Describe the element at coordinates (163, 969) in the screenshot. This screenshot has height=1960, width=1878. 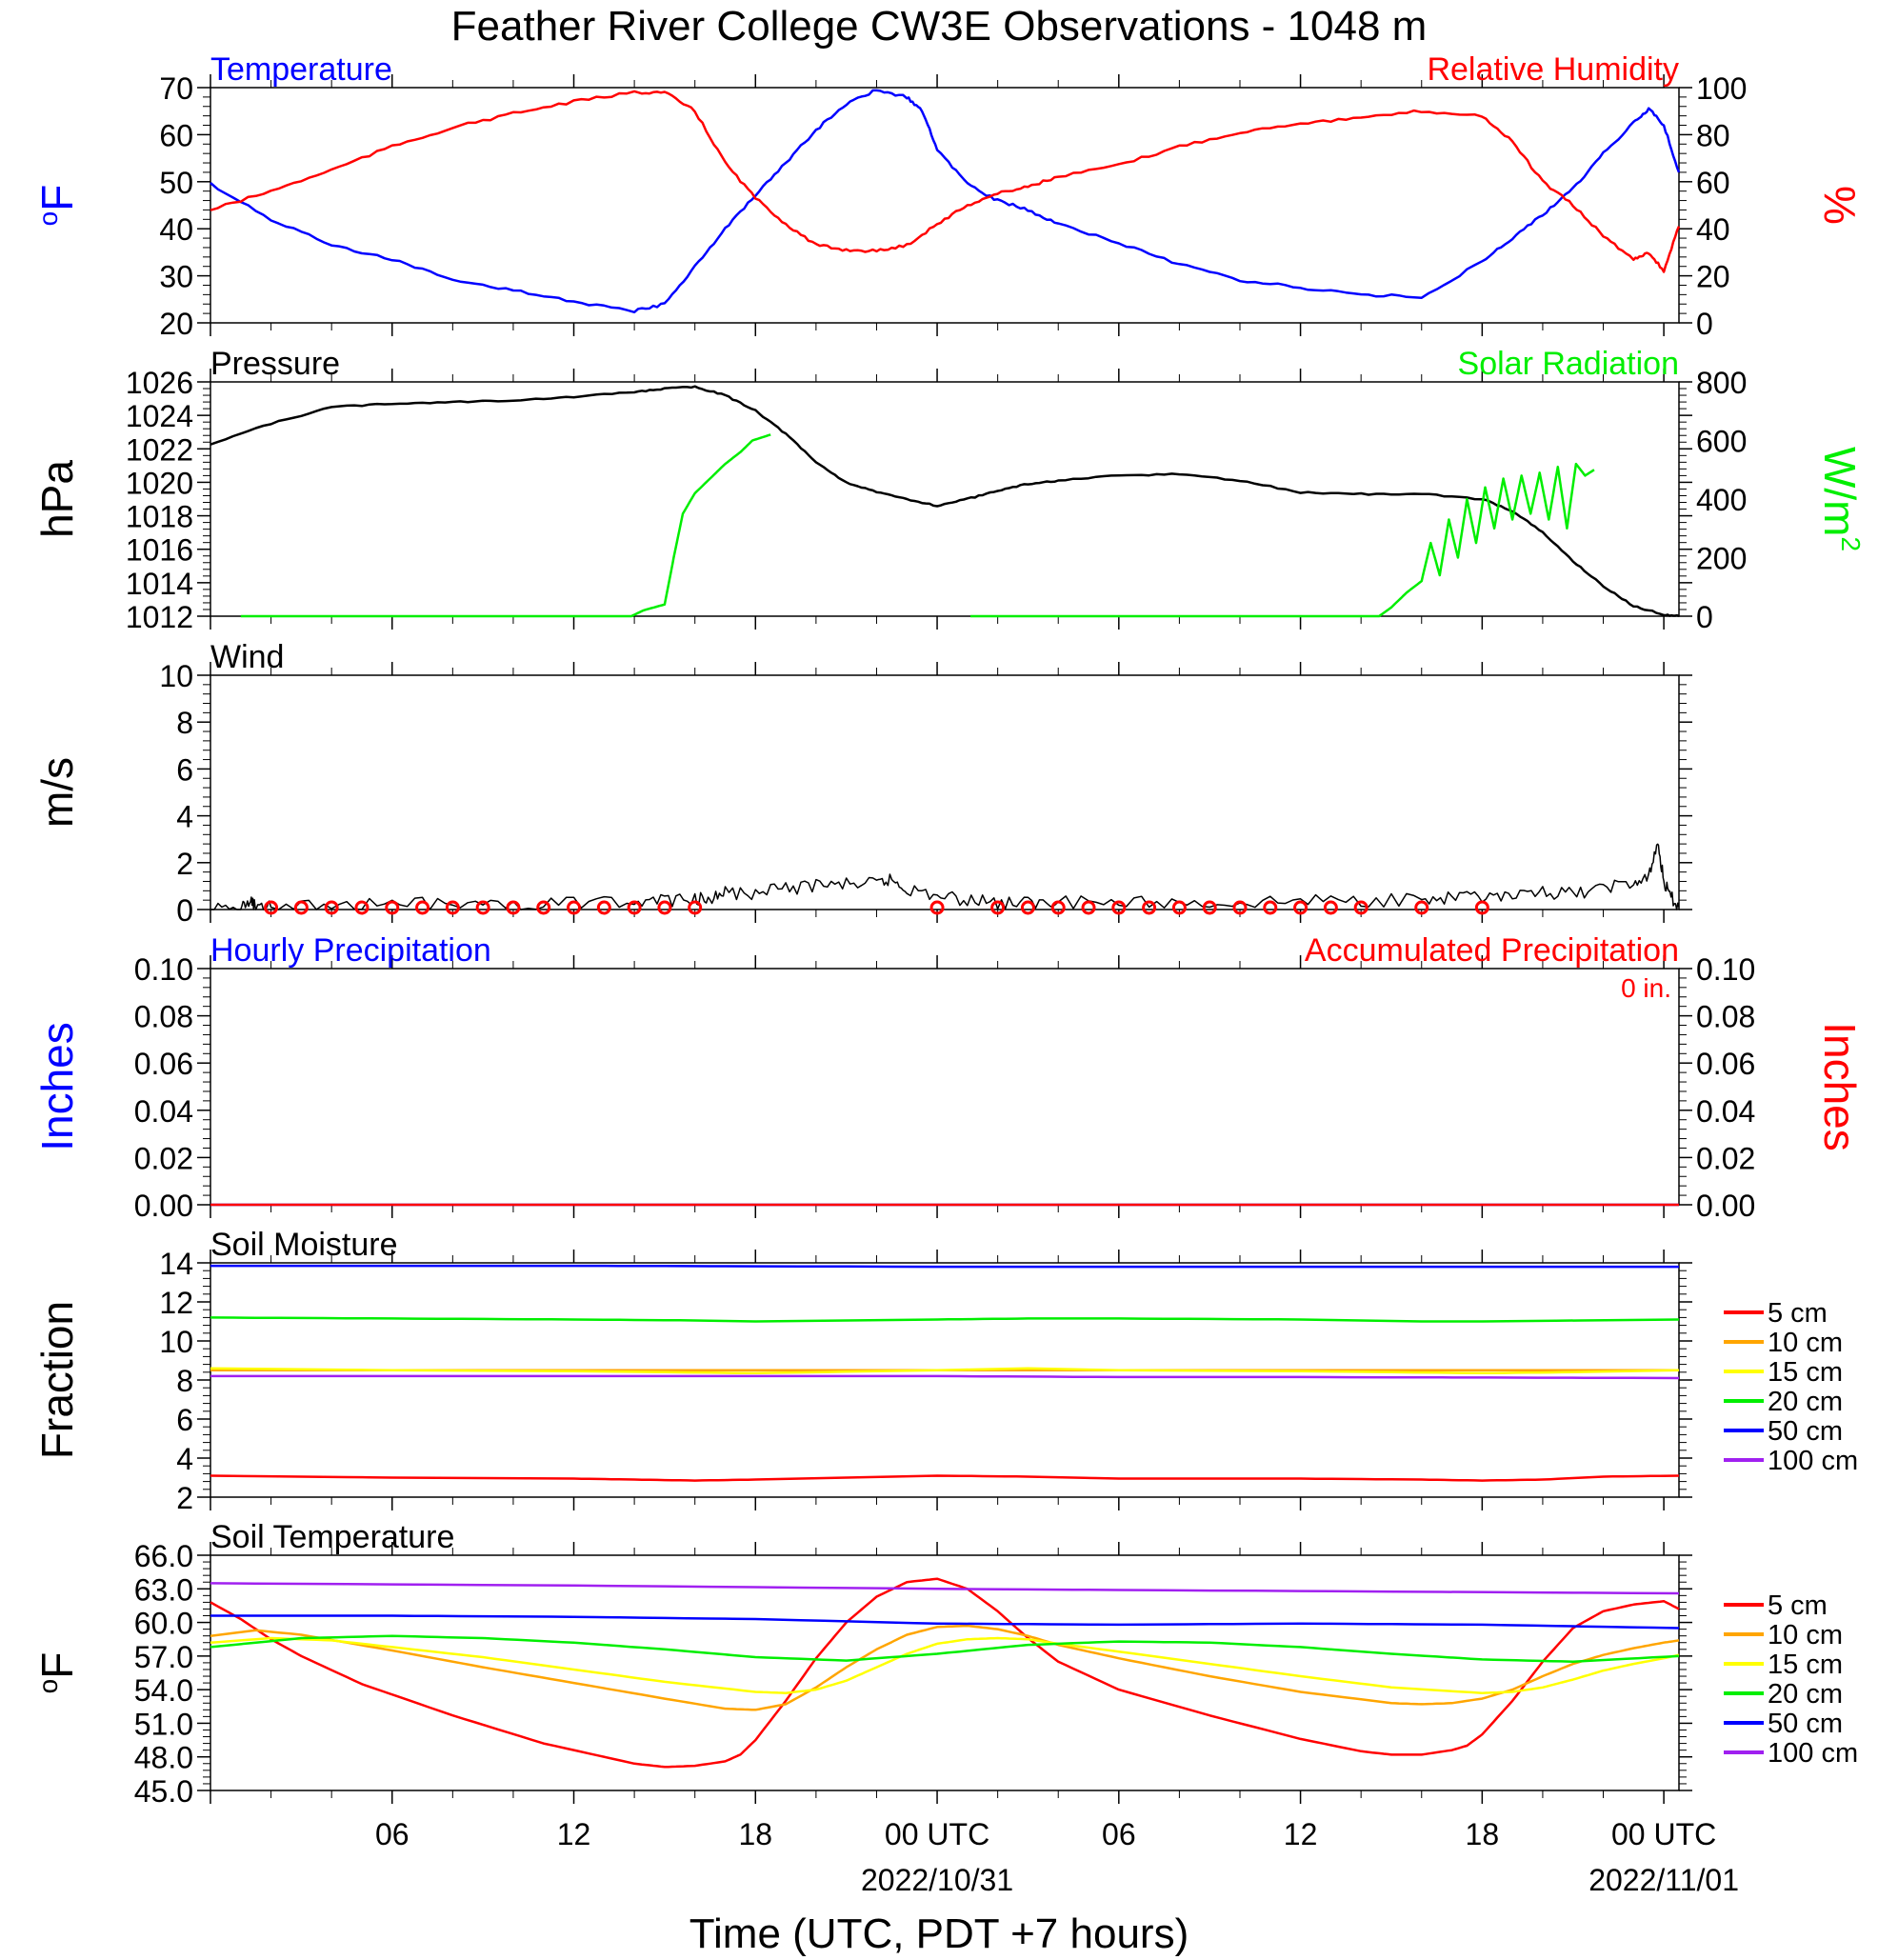
I see `y-tick-label: 0.10` at that location.